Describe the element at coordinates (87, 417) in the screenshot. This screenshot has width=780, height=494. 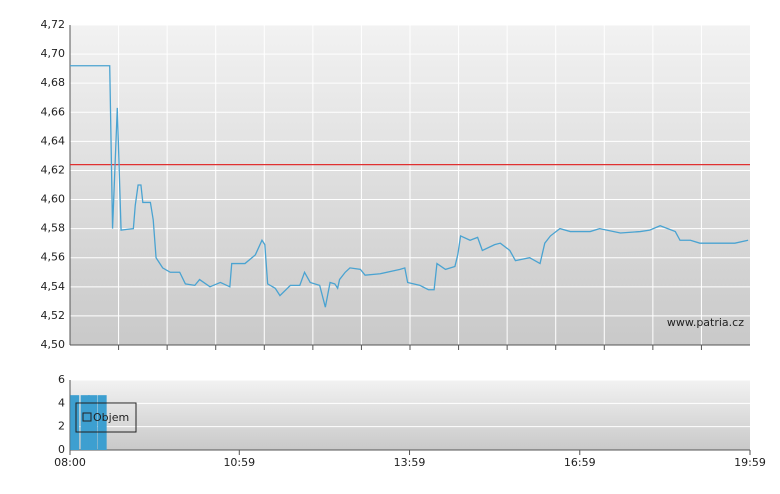
I see `legend-swatch` at that location.